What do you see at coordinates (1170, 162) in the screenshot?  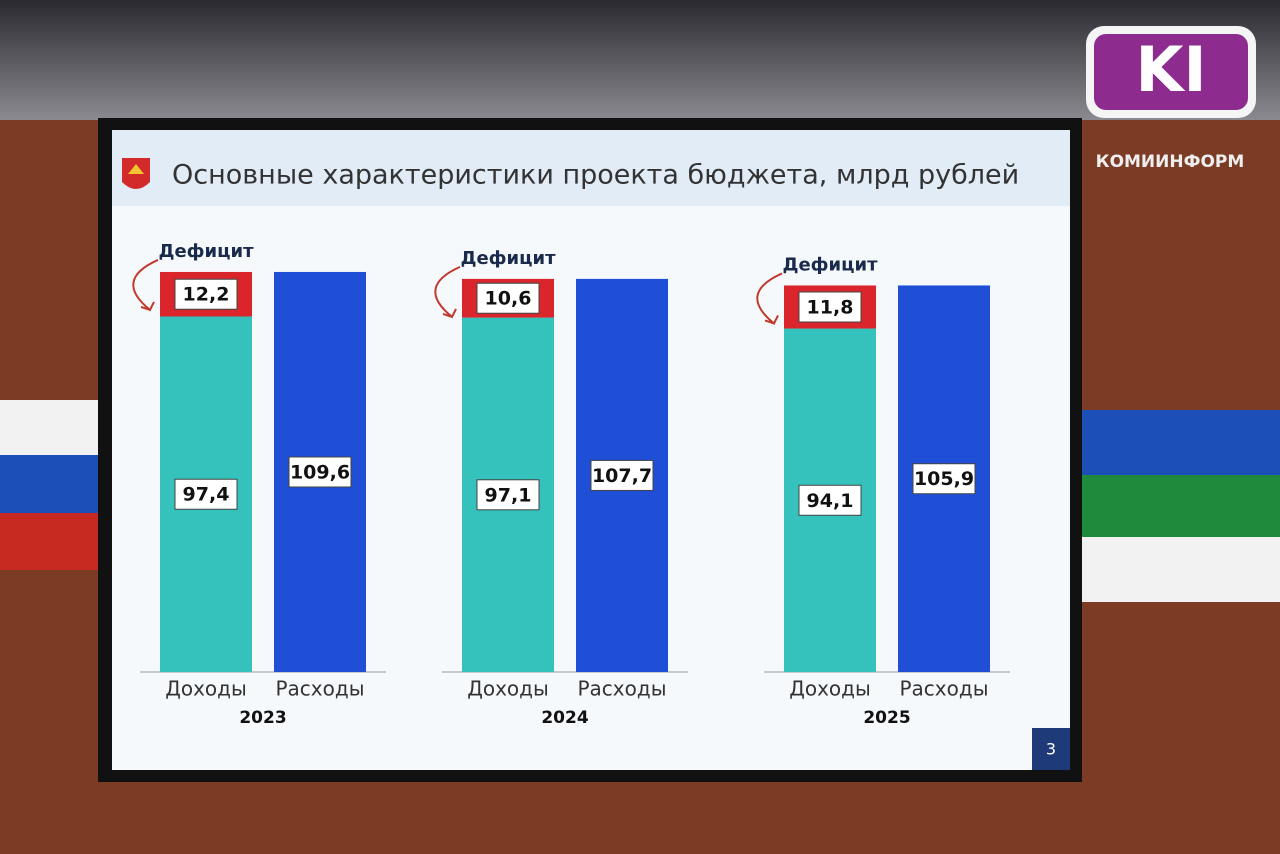 I see `watermark-name: КОМИИНФОРМ` at bounding box center [1170, 162].